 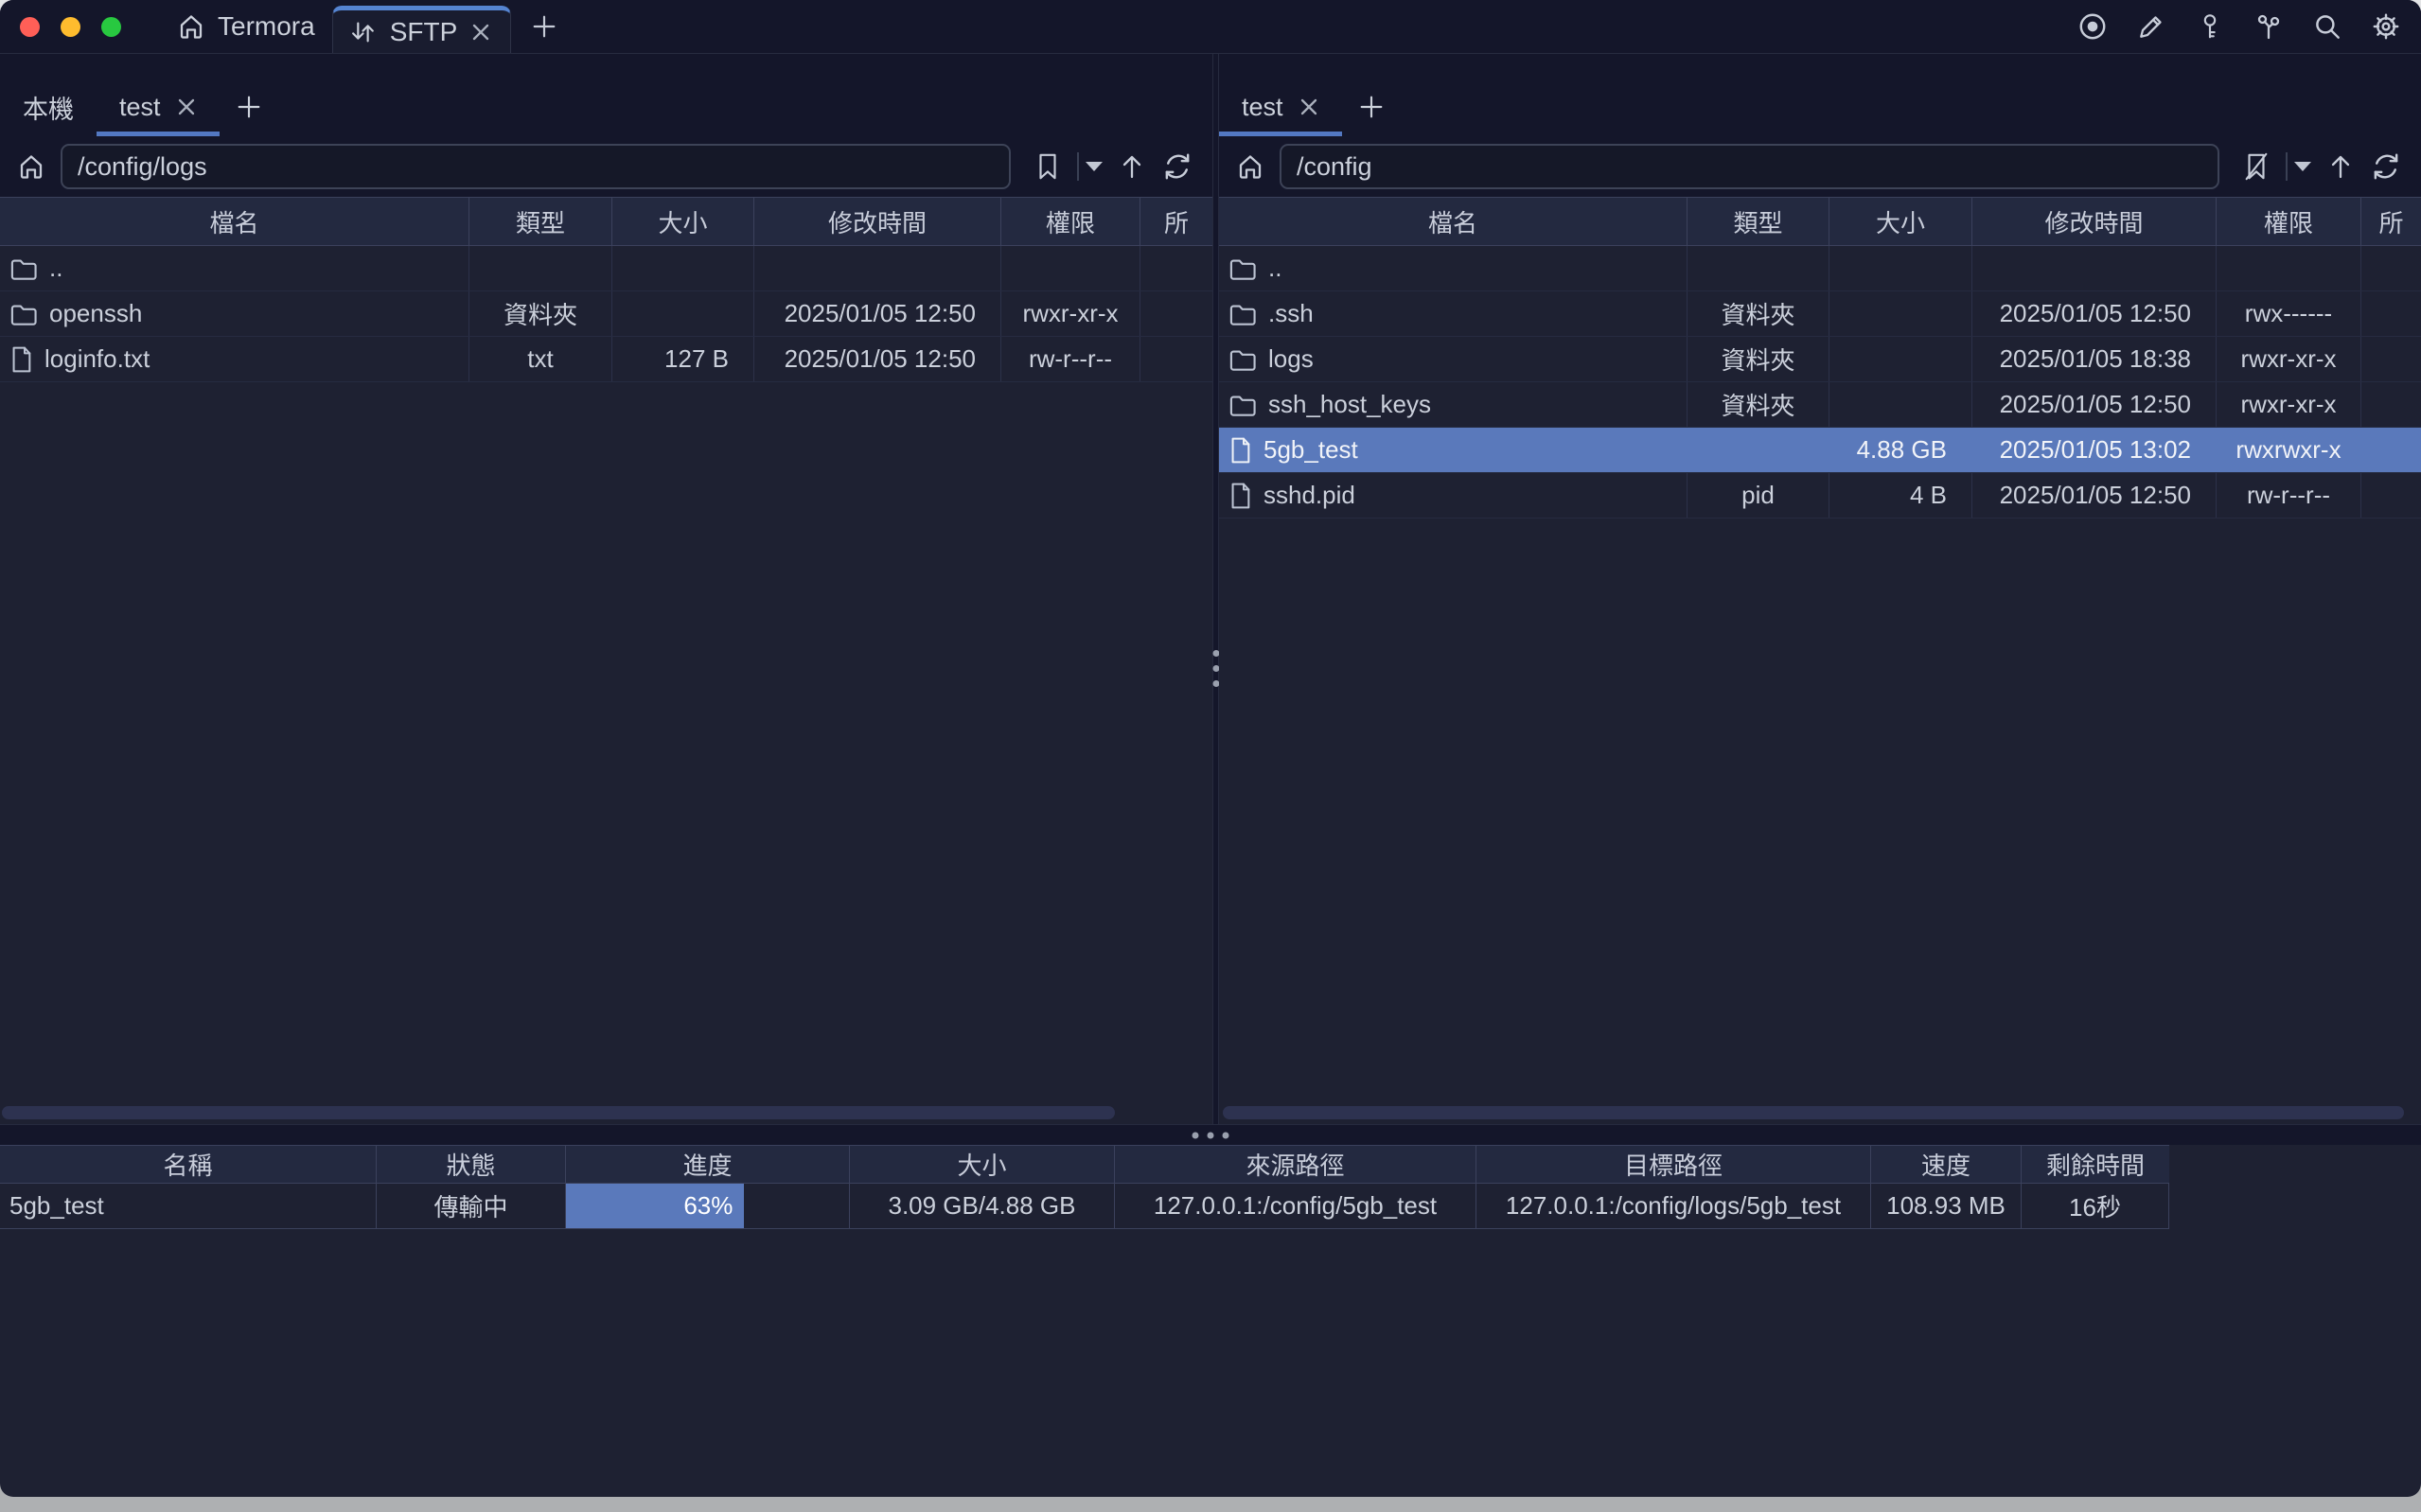 What do you see at coordinates (1242, 359) in the screenshot?
I see `folder-icon` at bounding box center [1242, 359].